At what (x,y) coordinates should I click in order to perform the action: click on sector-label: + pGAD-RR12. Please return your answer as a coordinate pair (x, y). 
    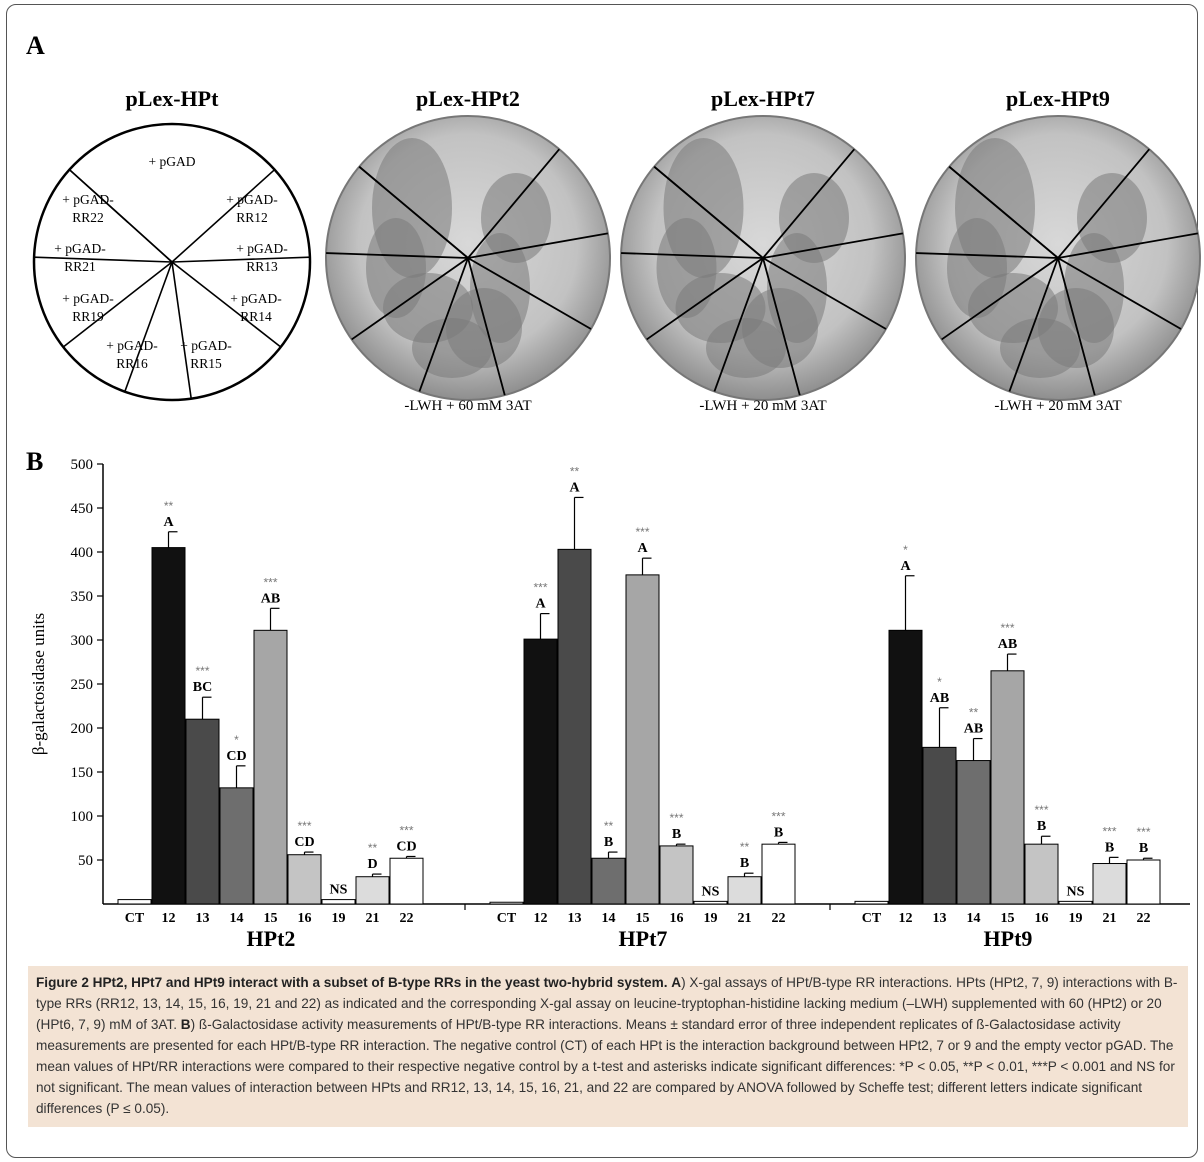
    Looking at the image, I should click on (252, 208).